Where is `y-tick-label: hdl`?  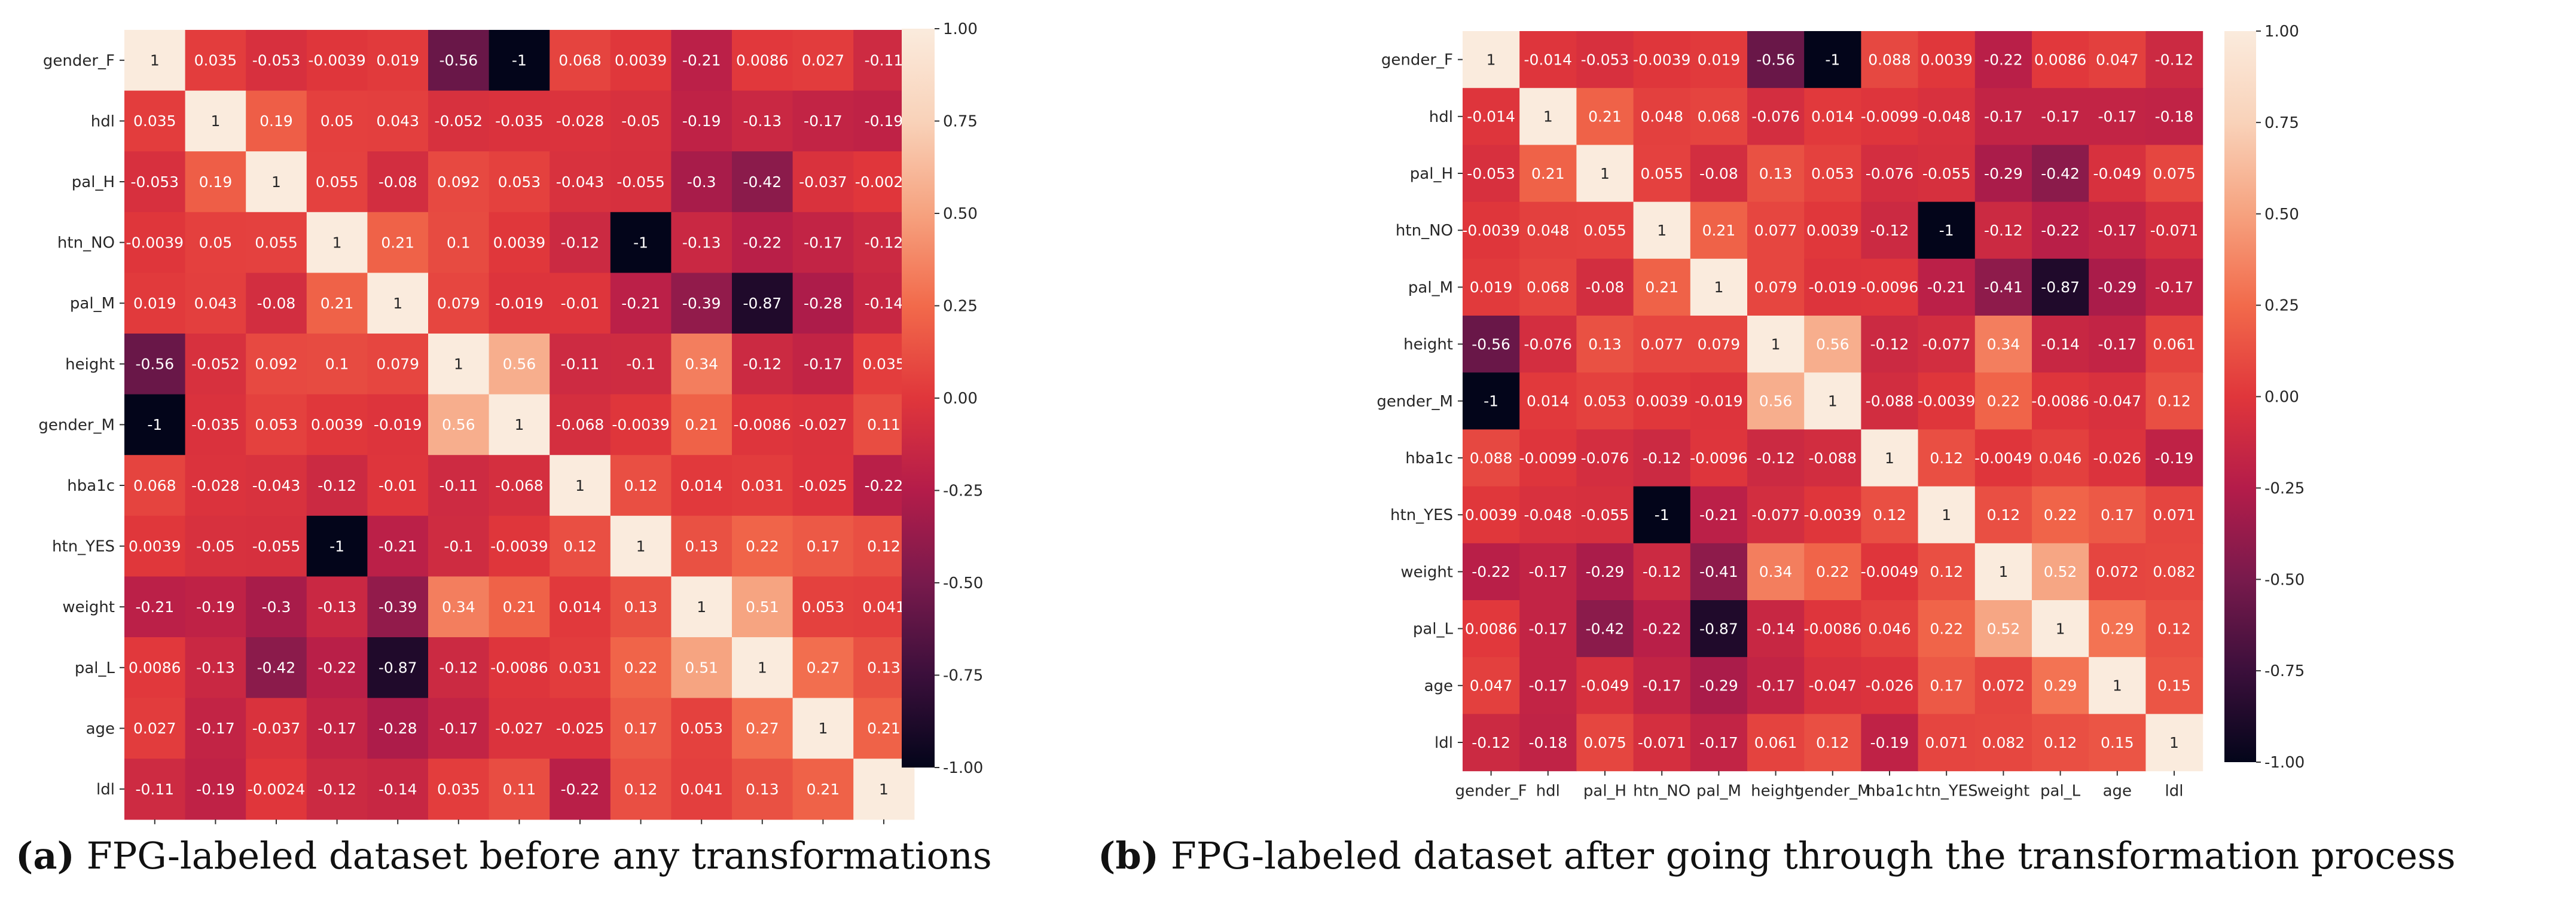 y-tick-label: hdl is located at coordinates (1441, 117).